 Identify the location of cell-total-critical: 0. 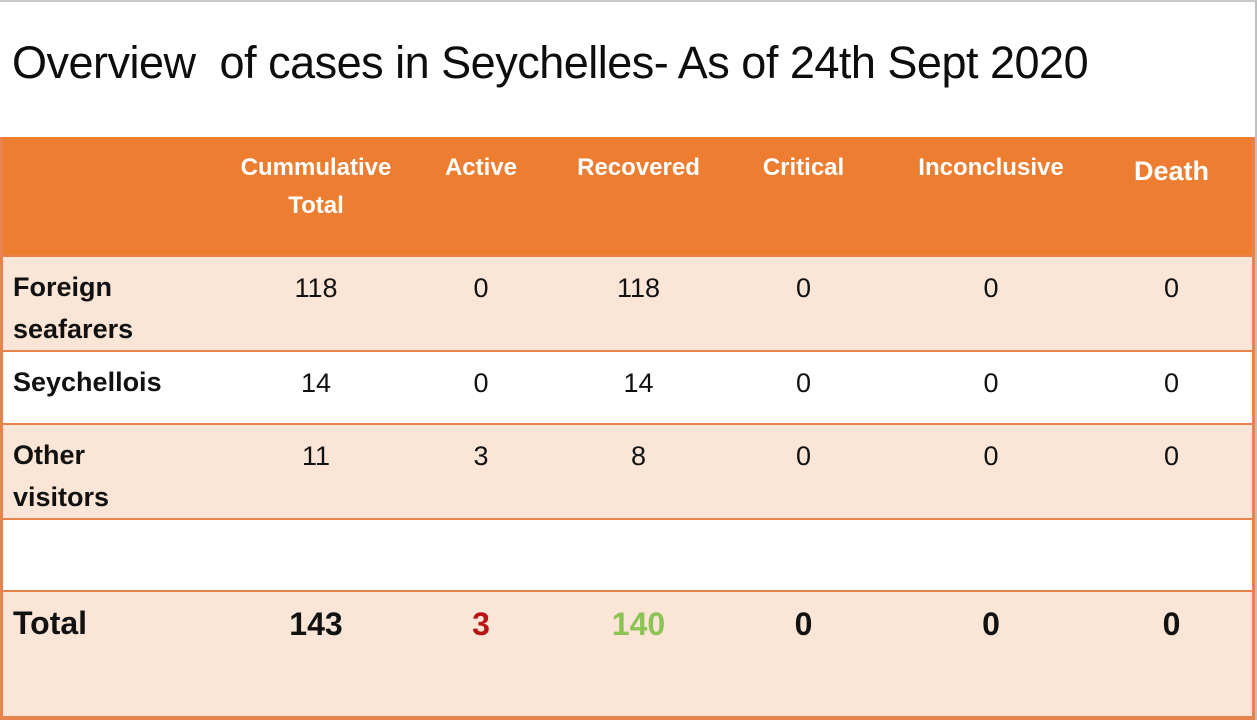
(803, 624).